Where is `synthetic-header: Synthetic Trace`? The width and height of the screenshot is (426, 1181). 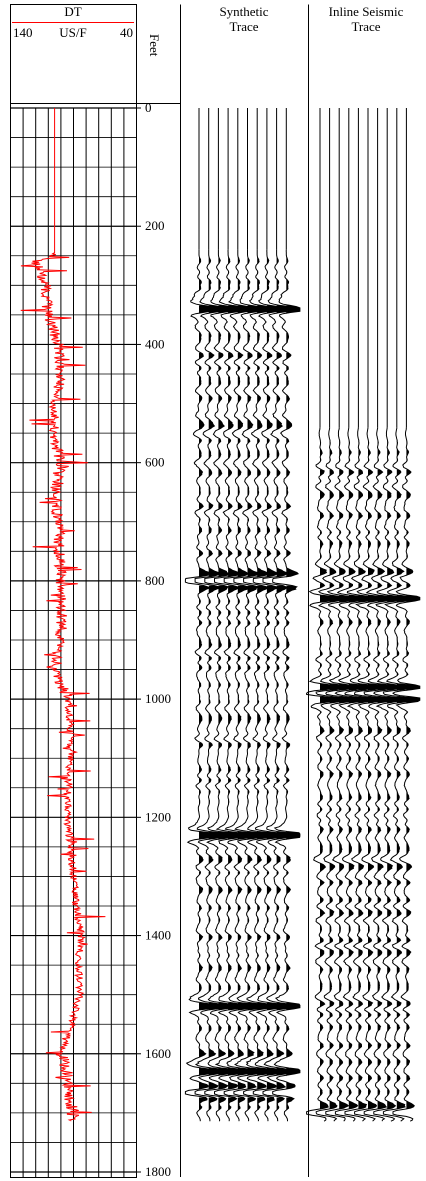
synthetic-header: Synthetic Trace is located at coordinates (243, 19).